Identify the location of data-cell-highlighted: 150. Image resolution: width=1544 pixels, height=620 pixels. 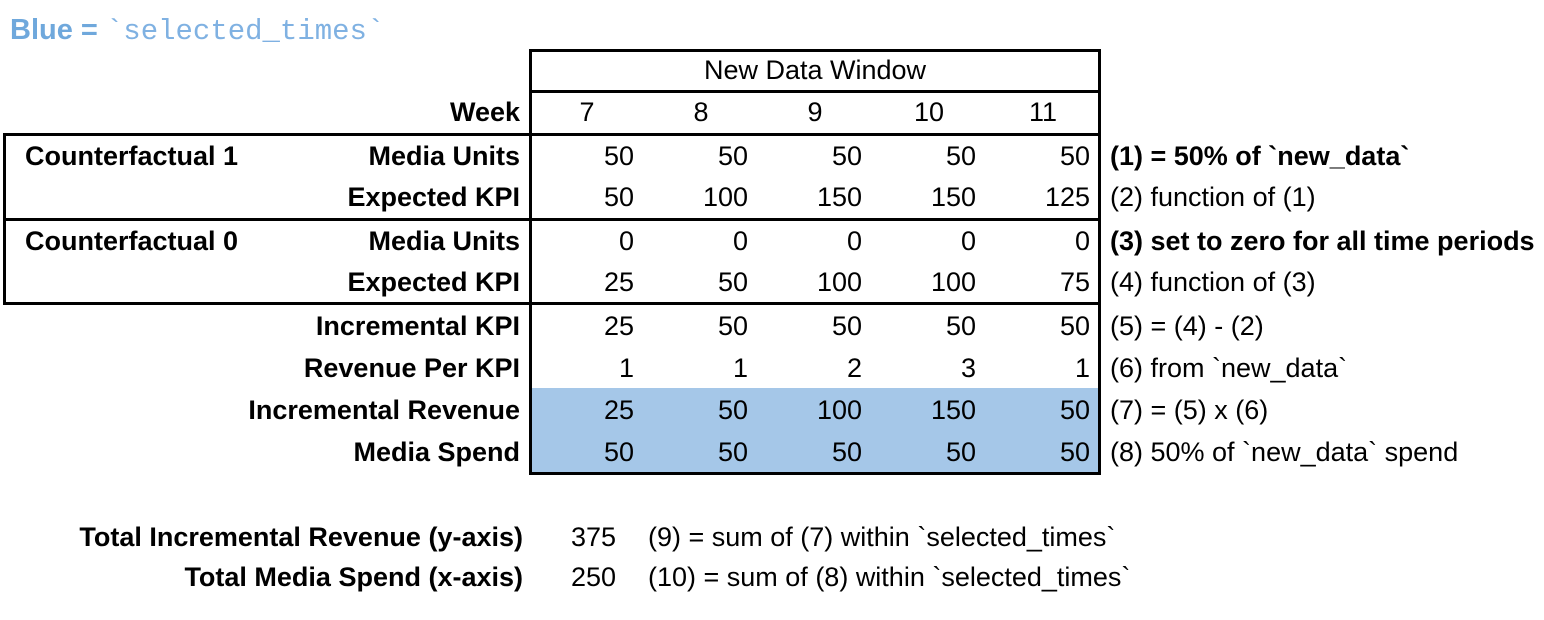
(953, 410).